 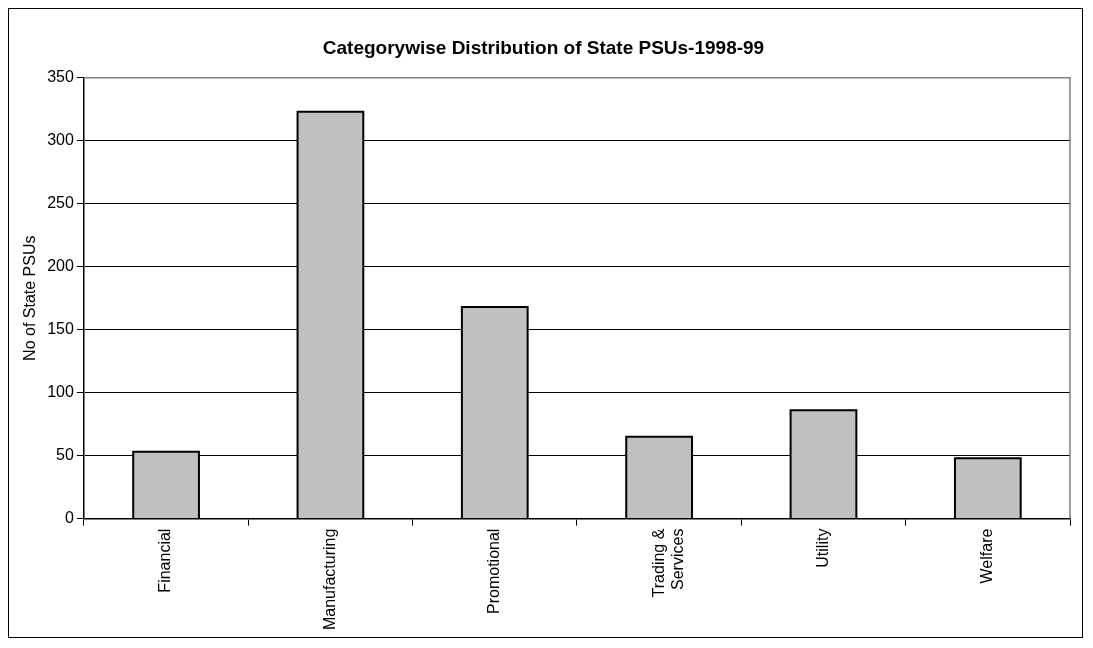 What do you see at coordinates (60, 203) in the screenshot?
I see `y-tick-label: 250` at bounding box center [60, 203].